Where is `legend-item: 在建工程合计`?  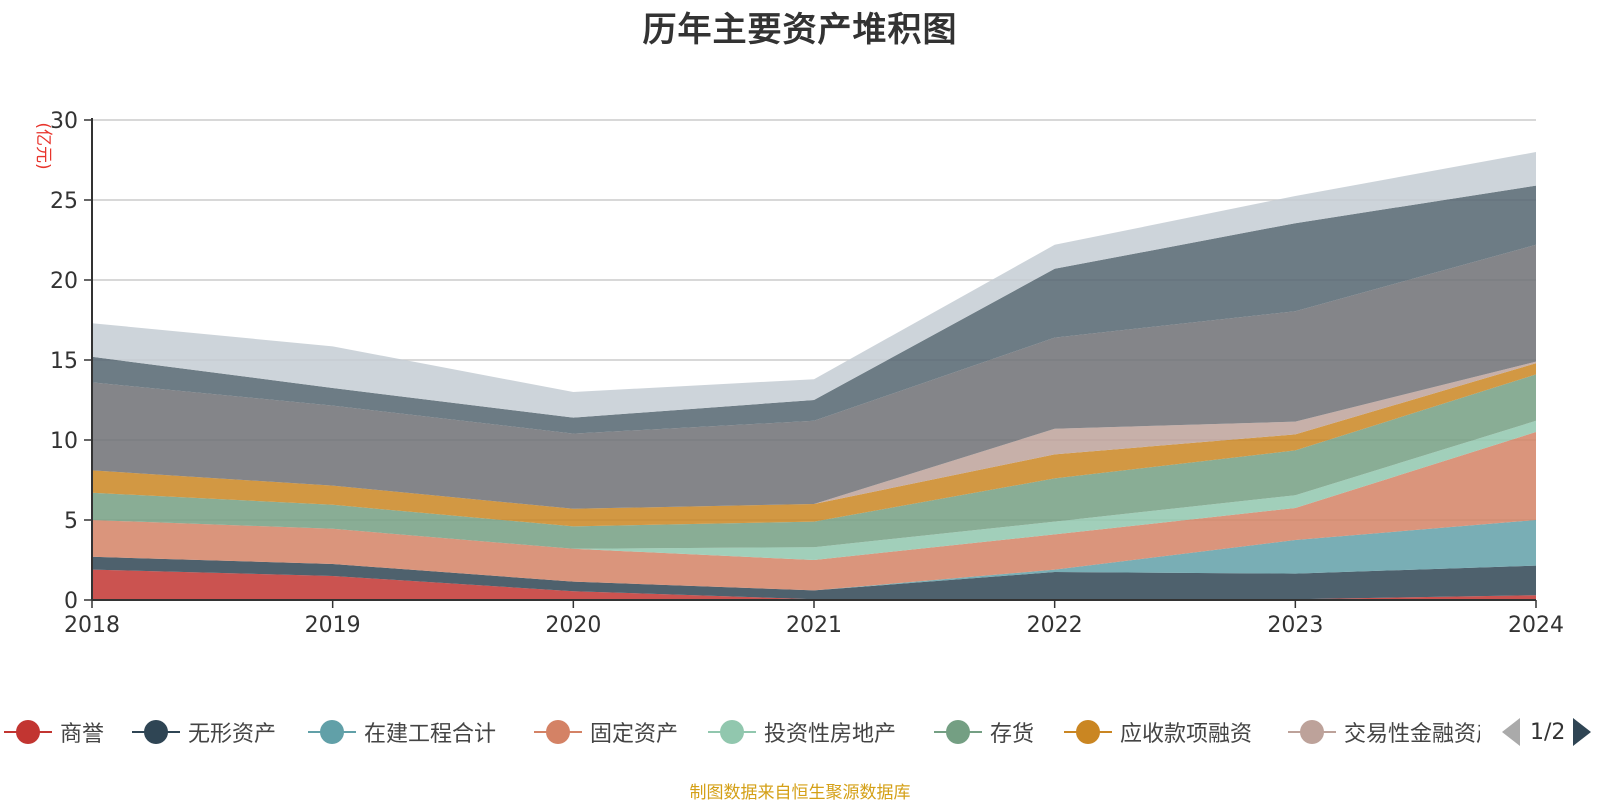 legend-item: 在建工程合计 is located at coordinates (401, 732).